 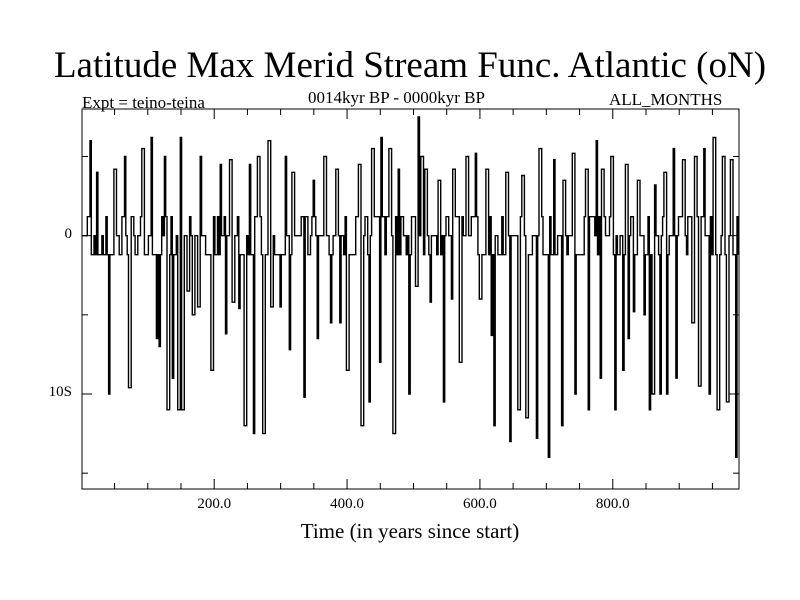 What do you see at coordinates (347, 504) in the screenshot?
I see `x-tick-label-400: 400.0` at bounding box center [347, 504].